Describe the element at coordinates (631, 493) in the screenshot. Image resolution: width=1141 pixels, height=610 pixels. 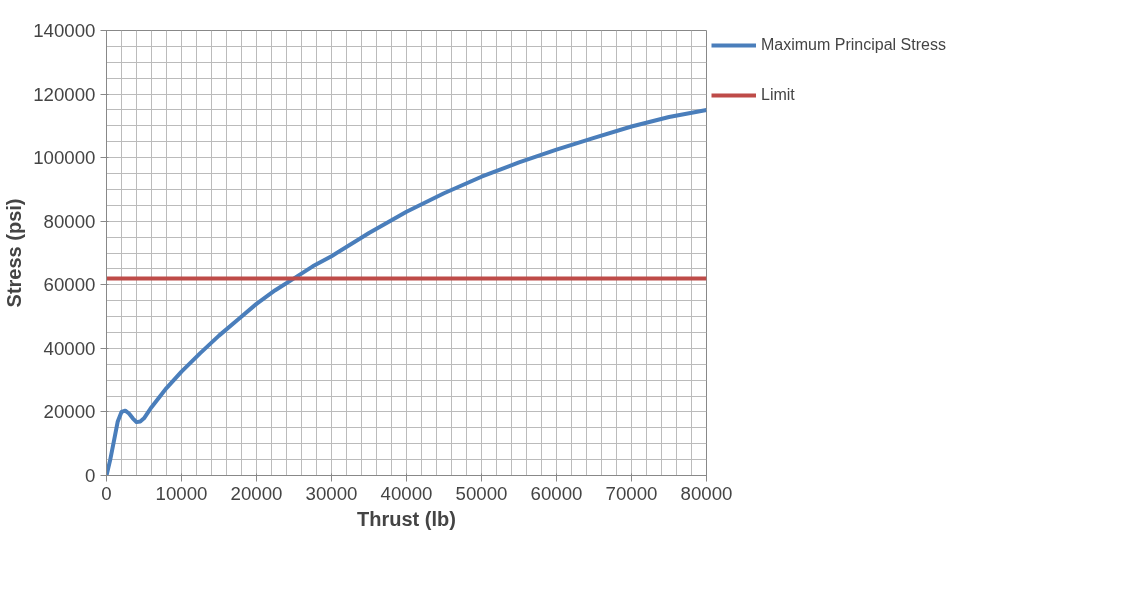
I see `x-tick-label: 70000` at that location.